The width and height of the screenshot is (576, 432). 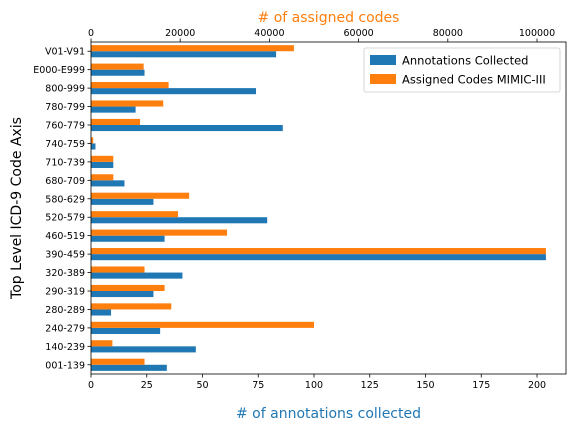 I want to click on x-axis-bottom: 0 25 50 75 100 125 150 175 200, so click(x=317, y=382).